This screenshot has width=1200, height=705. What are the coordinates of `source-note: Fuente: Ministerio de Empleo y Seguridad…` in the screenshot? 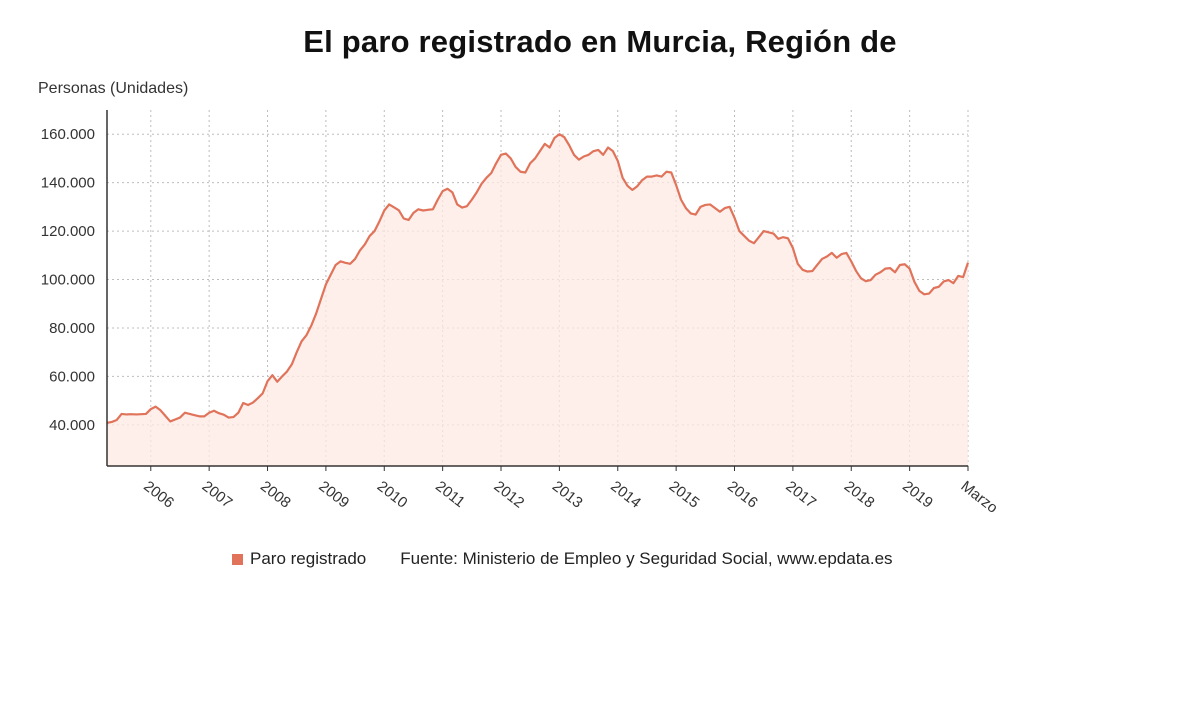 It's located at (646, 558).